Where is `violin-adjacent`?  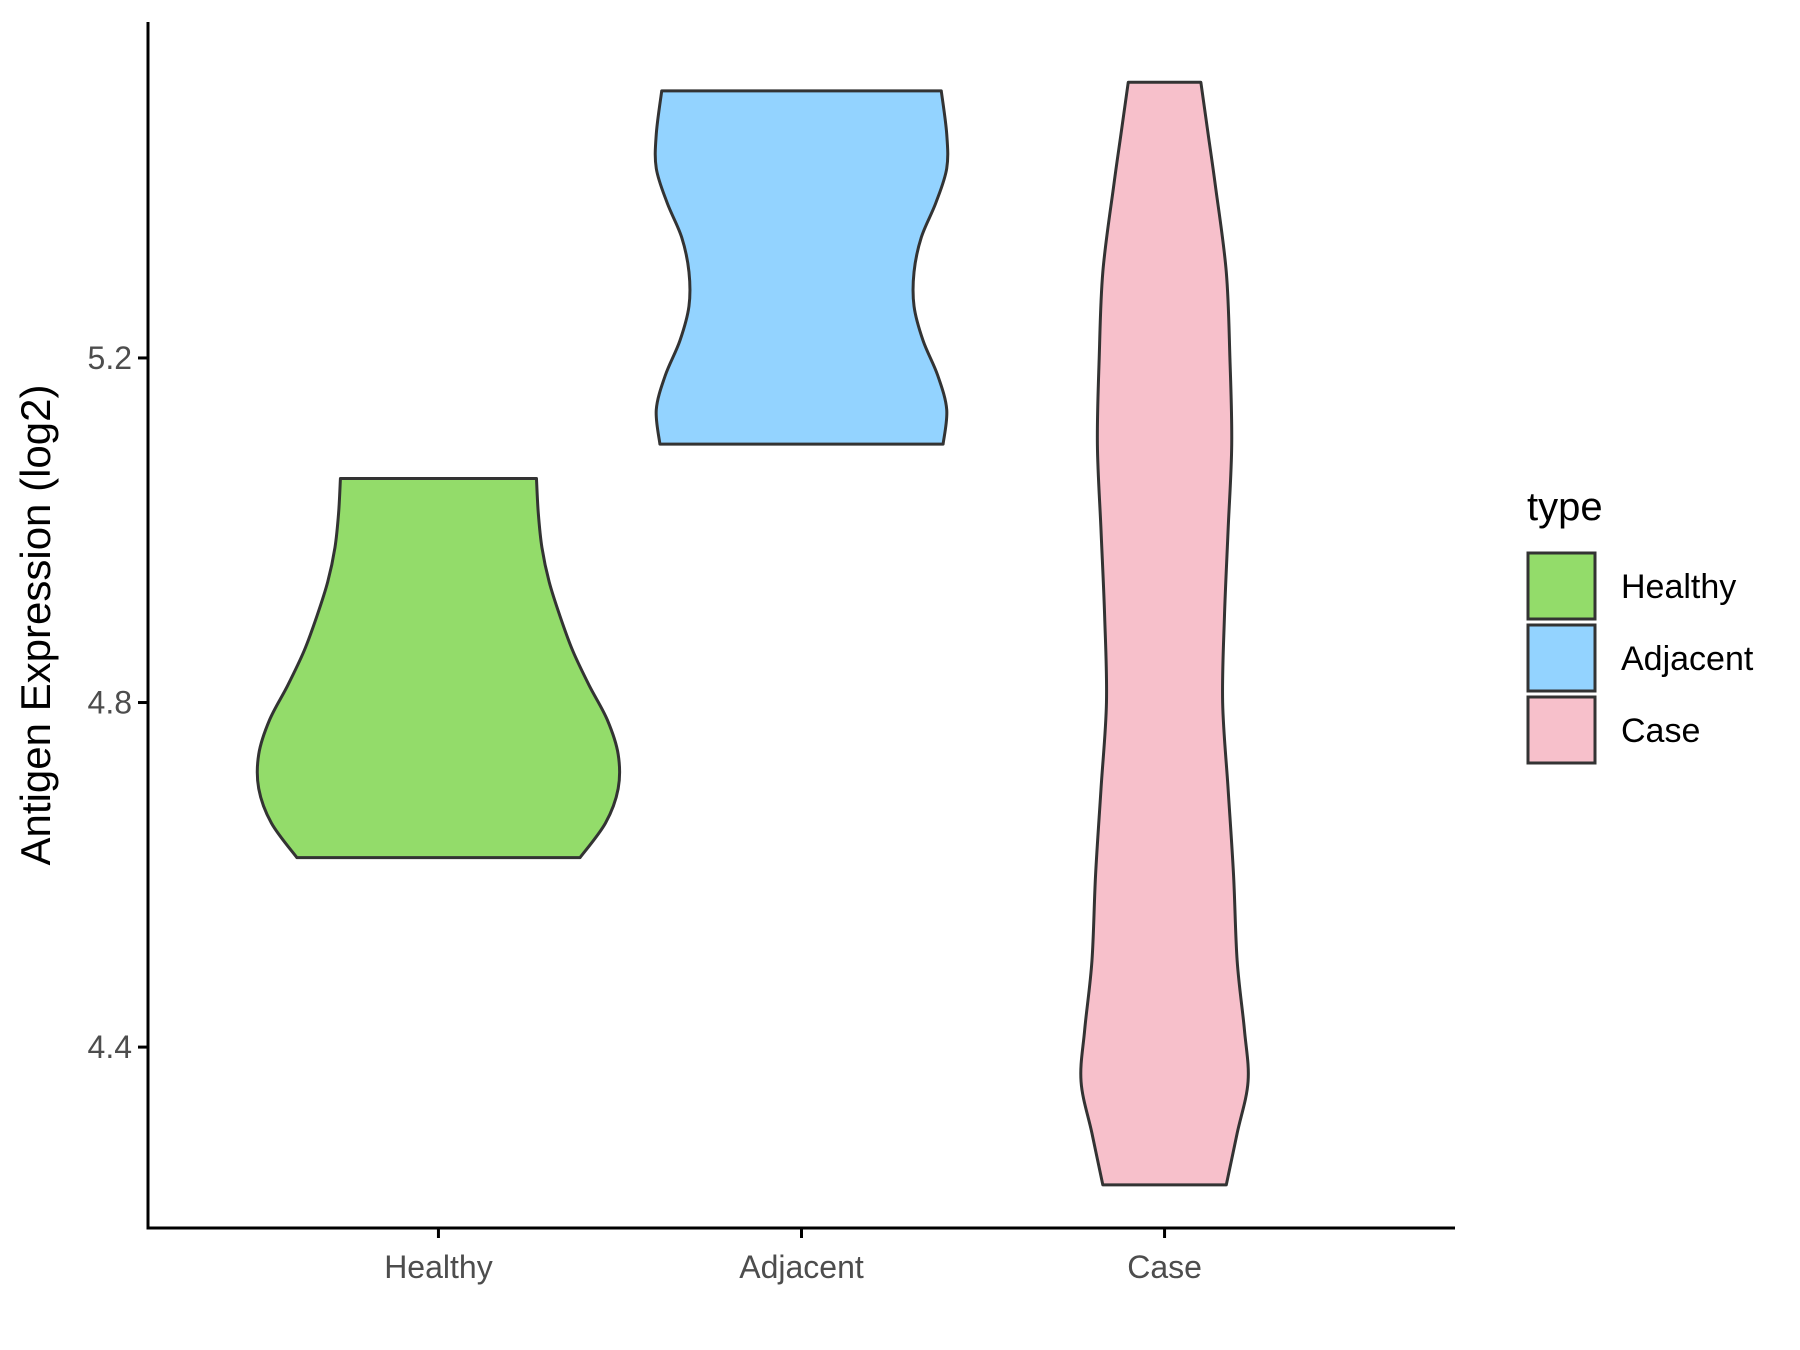
violin-adjacent is located at coordinates (801, 267).